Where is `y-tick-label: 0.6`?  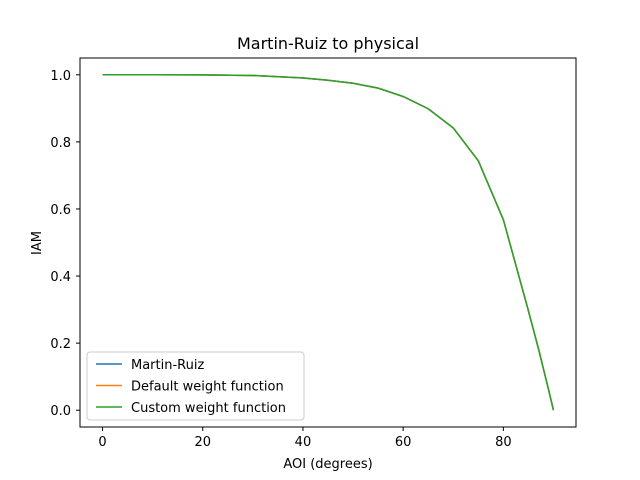
y-tick-label: 0.6 is located at coordinates (60, 210).